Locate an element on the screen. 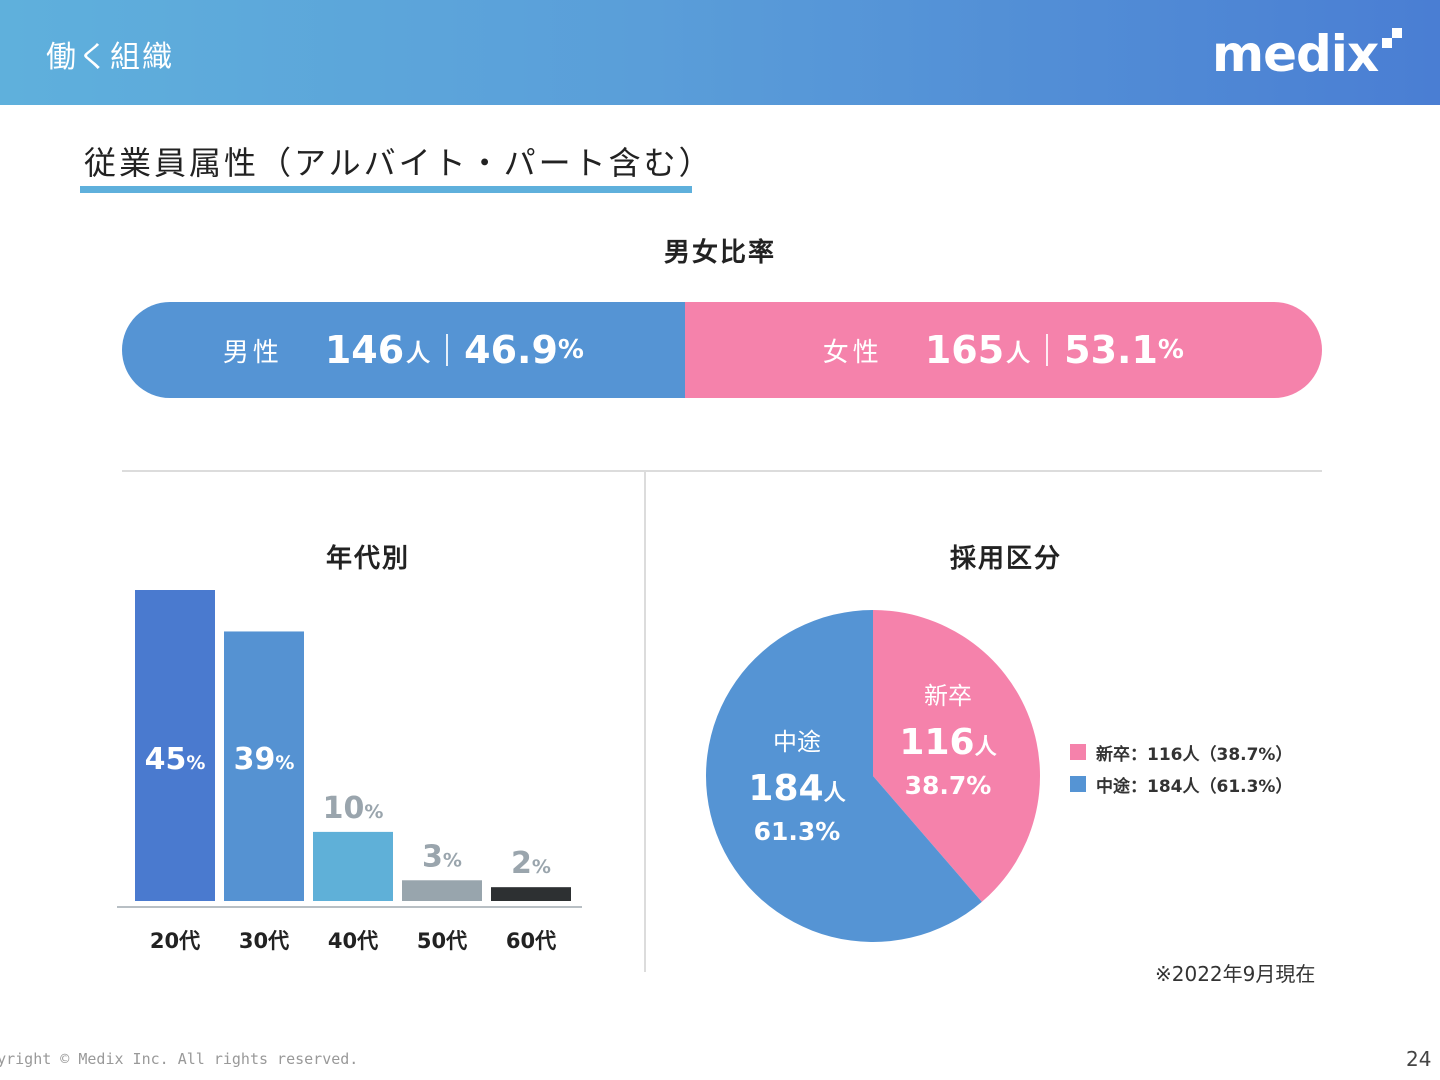 The image size is (1440, 1080). bar-value-label: 2% is located at coordinates (531, 863).